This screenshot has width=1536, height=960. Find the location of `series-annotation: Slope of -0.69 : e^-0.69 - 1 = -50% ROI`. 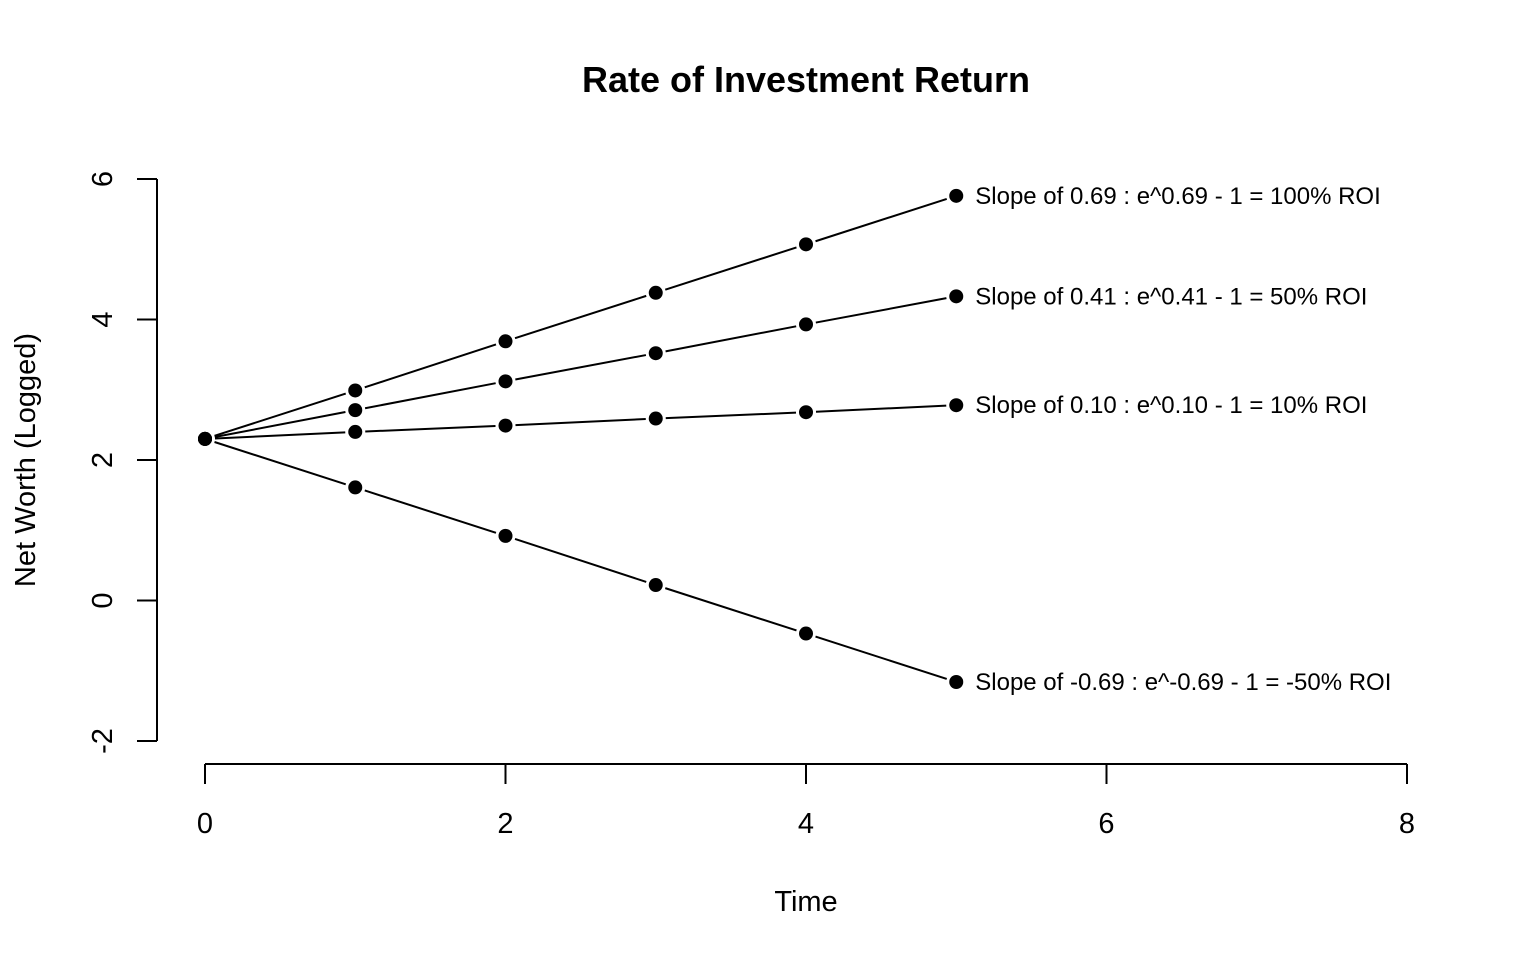

series-annotation: Slope of -0.69 : e^-0.69 - 1 = -50% ROI is located at coordinates (1183, 682).